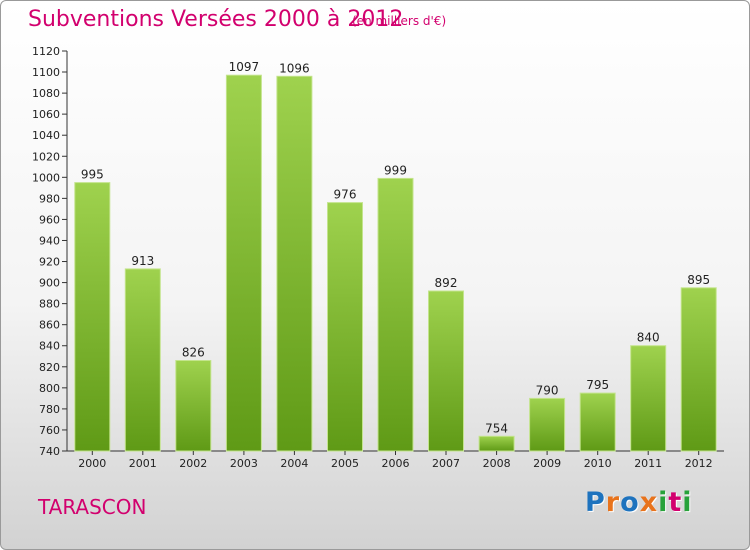 The height and width of the screenshot is (550, 750). Describe the element at coordinates (395, 170) in the screenshot. I see `data-label: 999` at that location.